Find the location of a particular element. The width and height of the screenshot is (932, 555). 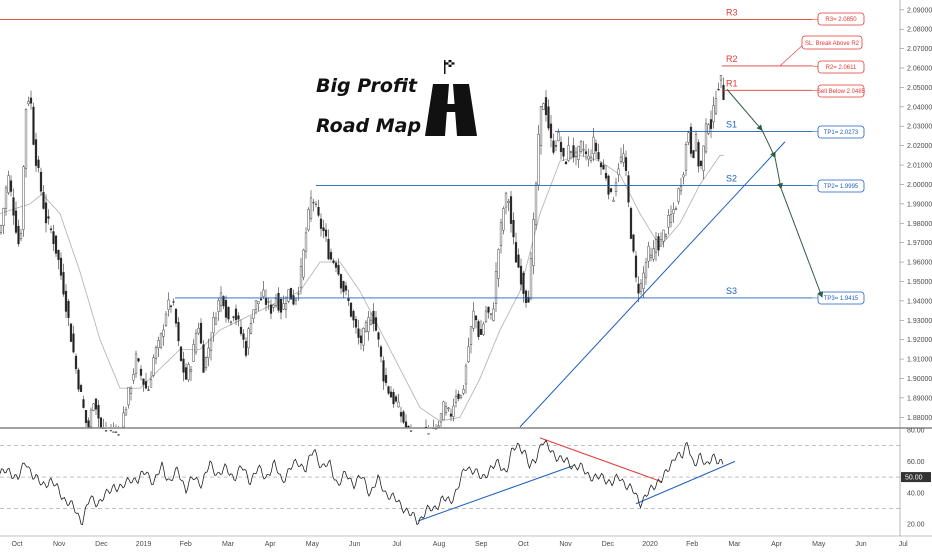

price-tick-label: 1.94000 is located at coordinates (919, 301).